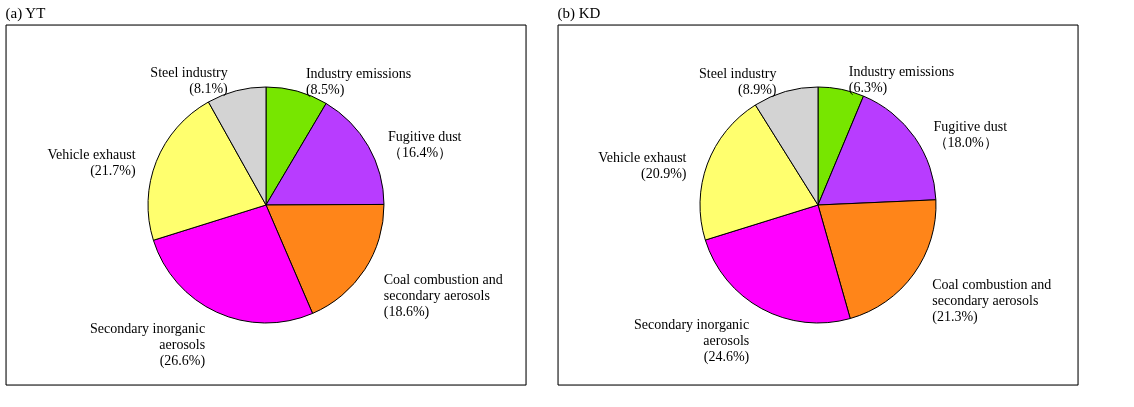  Describe the element at coordinates (965, 143) in the screenshot. I see `data-label: （18.0%）` at that location.